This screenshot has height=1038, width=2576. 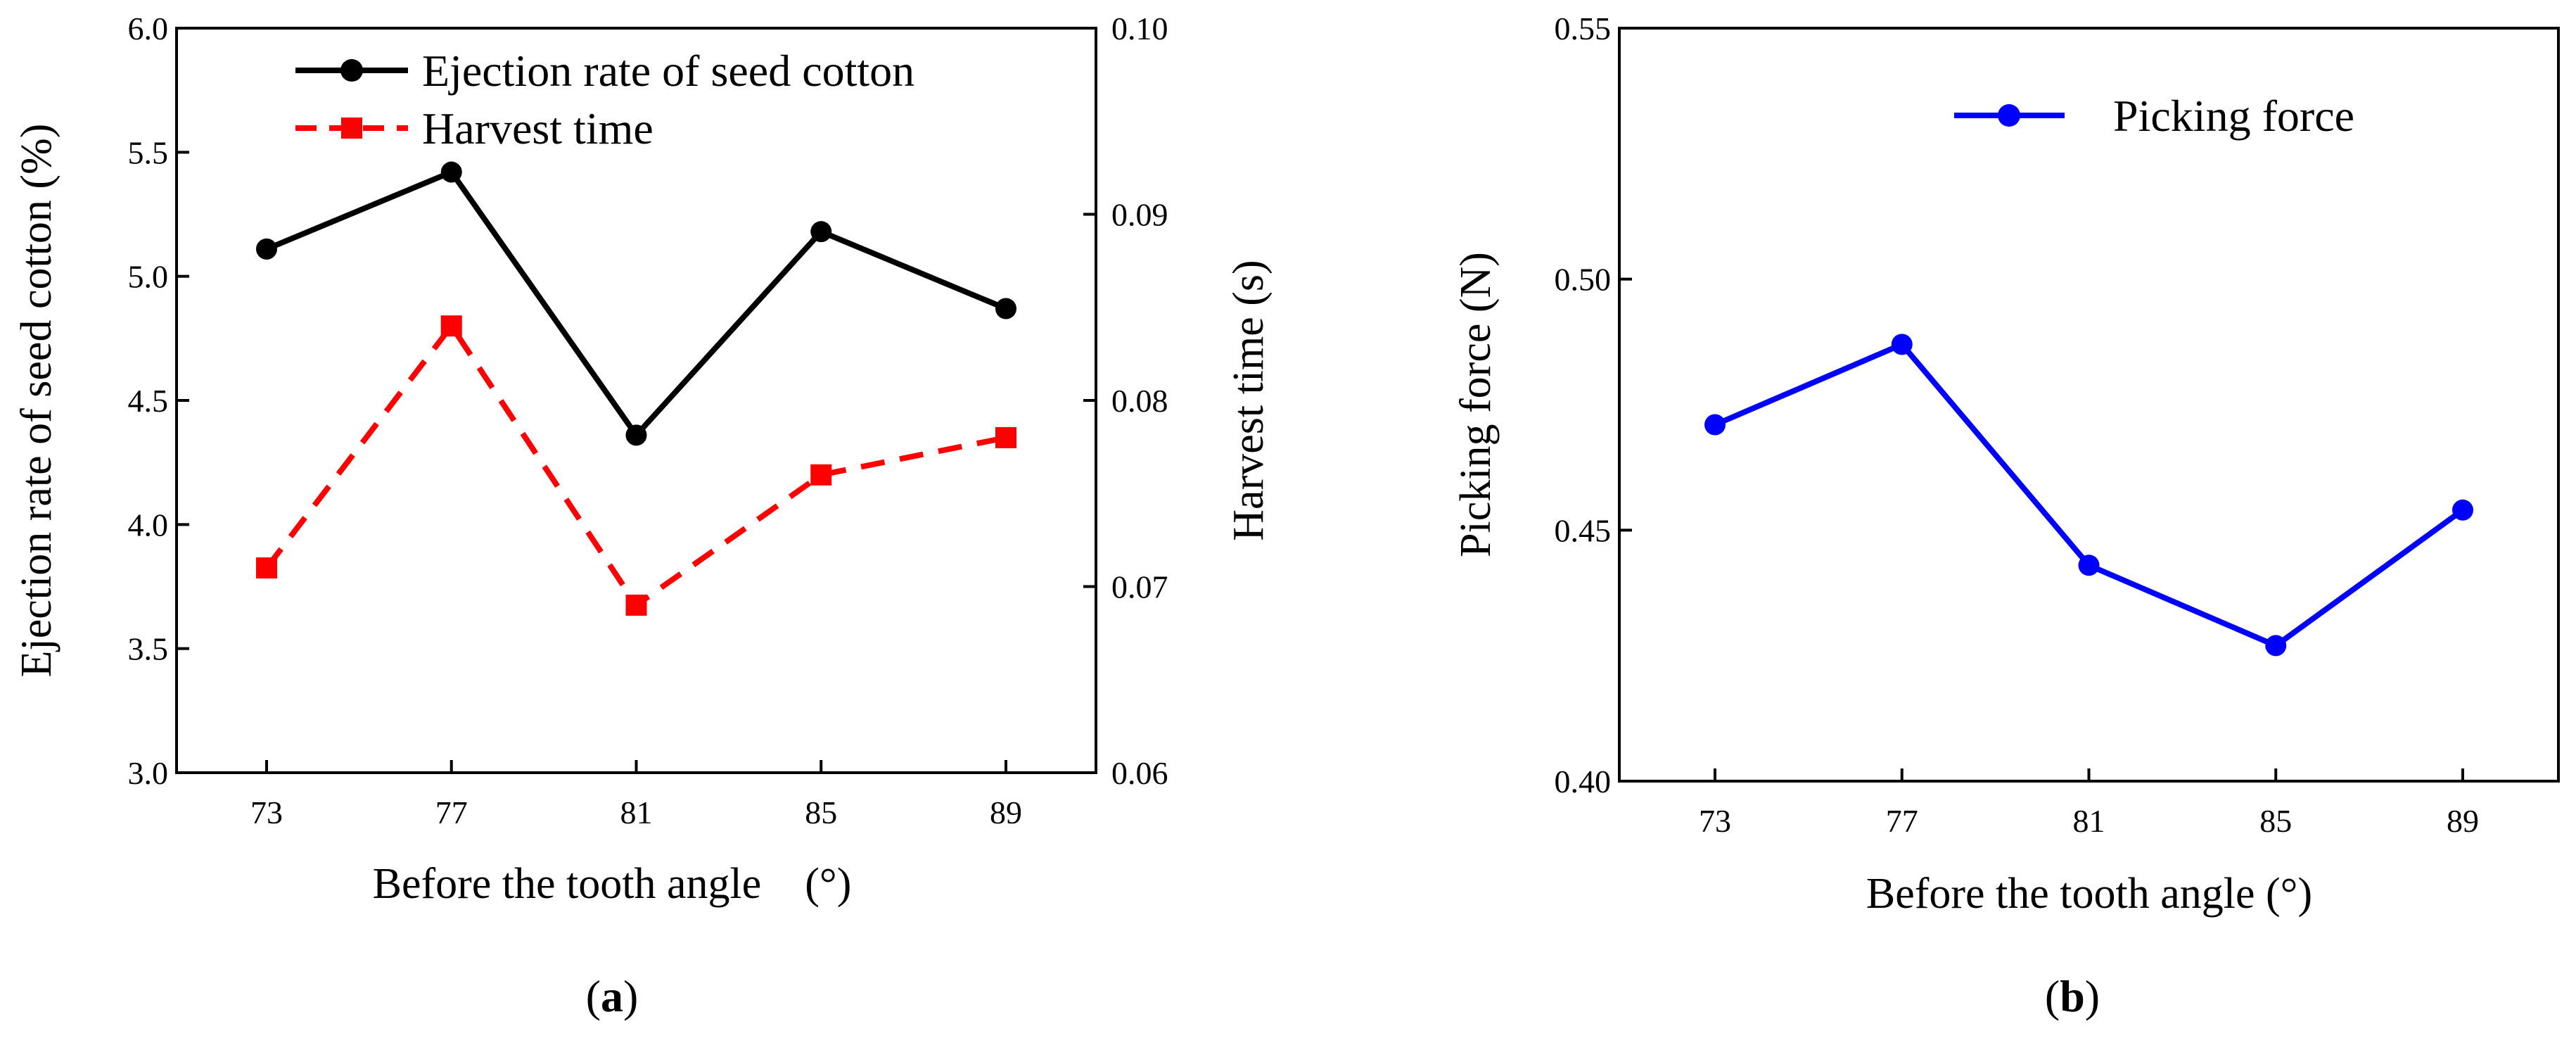 What do you see at coordinates (36, 401) in the screenshot?
I see `chart-a-y-left-label: Ejection rate of seed cotton (%)` at bounding box center [36, 401].